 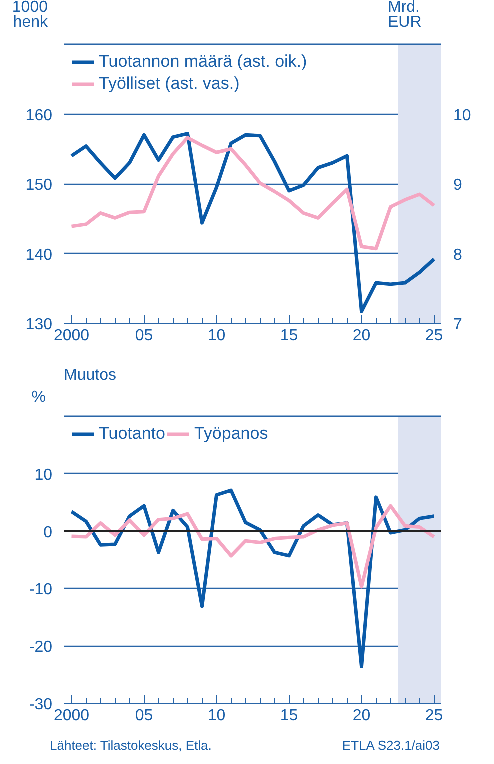 I want to click on text: Lähteet: Tilastokeskus, Etla., so click(x=131, y=745).